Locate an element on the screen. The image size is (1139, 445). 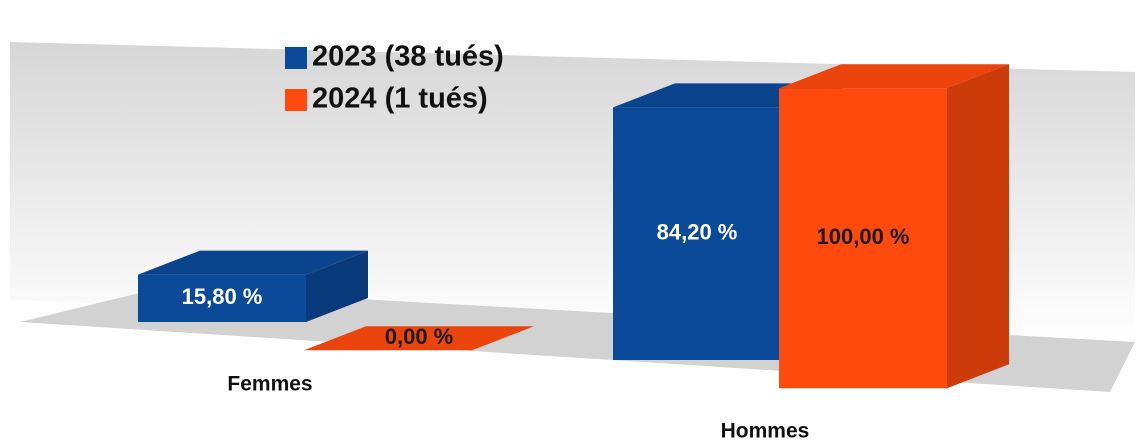
category-label: Hommes is located at coordinates (765, 431).